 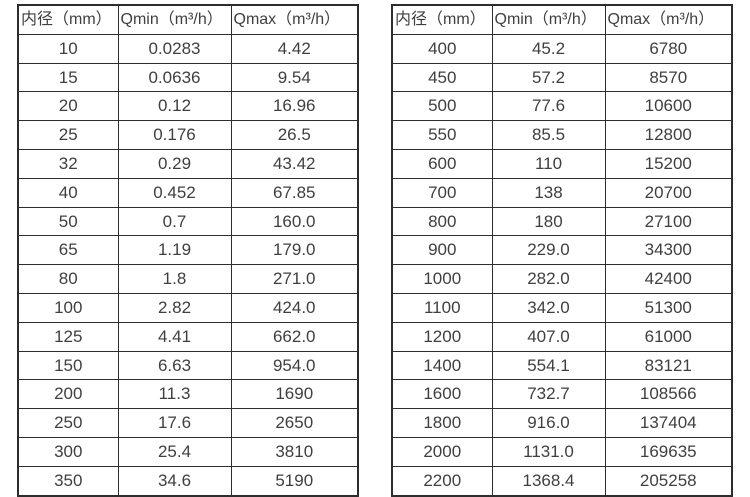 What do you see at coordinates (548, 135) in the screenshot?
I see `table-cell: 85.5` at bounding box center [548, 135].